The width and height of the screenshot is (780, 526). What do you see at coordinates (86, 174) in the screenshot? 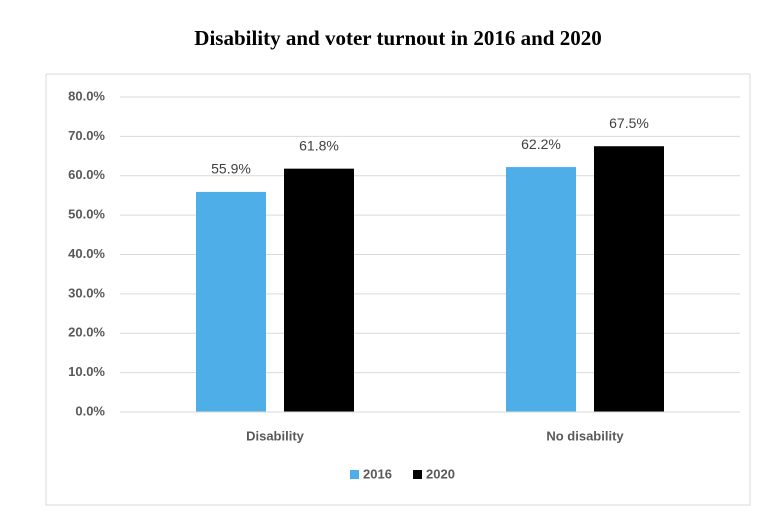
I see `y-tick-label: 60.0%` at bounding box center [86, 174].